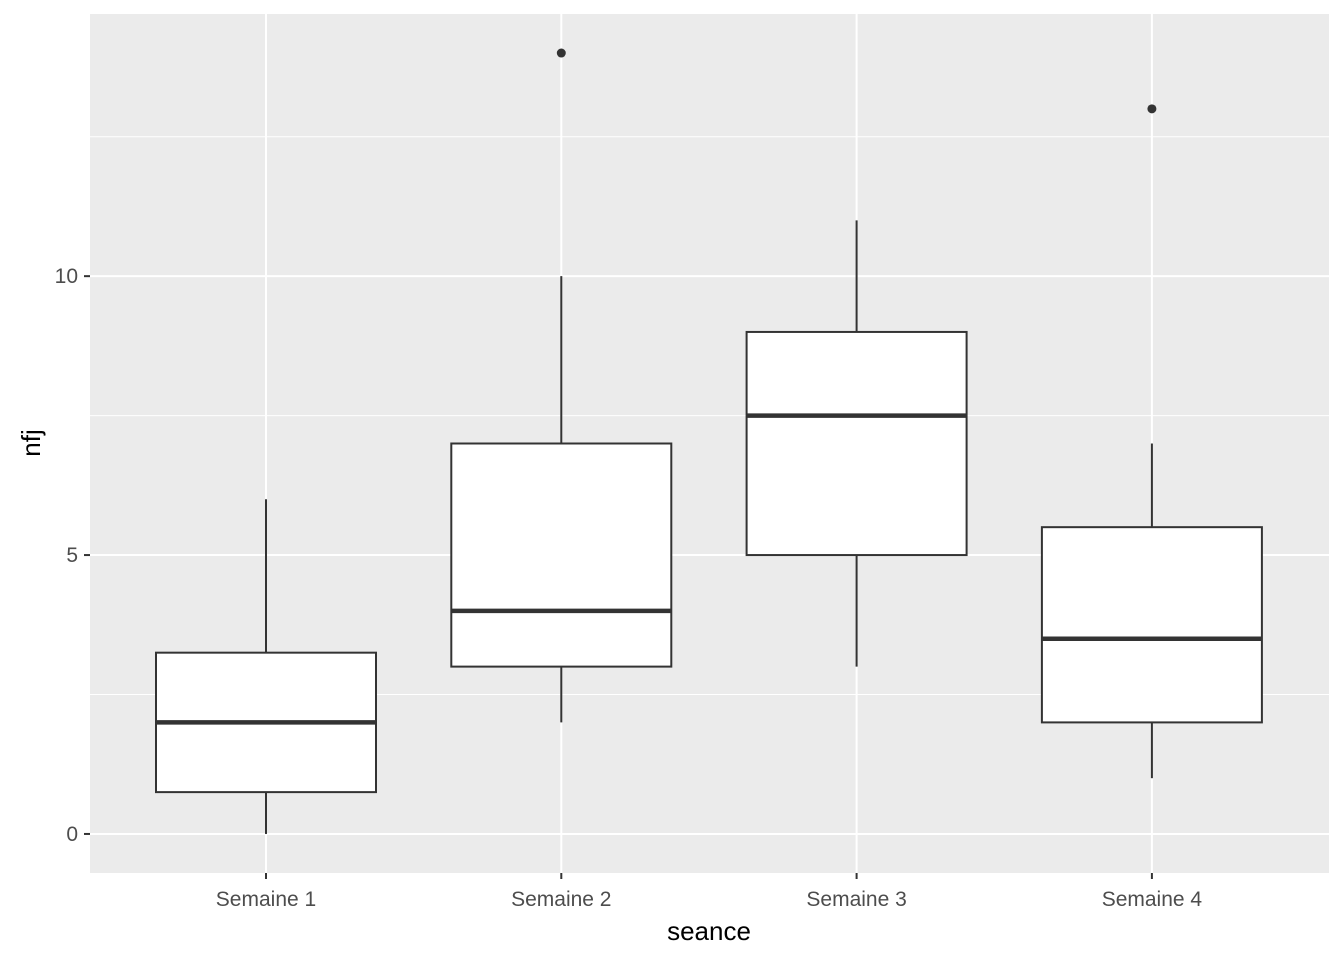 Image resolution: width=1344 pixels, height=960 pixels. I want to click on x-tick-label: Semaine 1, so click(266, 899).